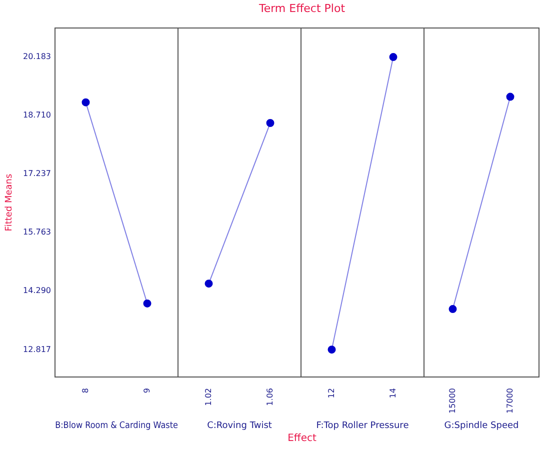 Image resolution: width=544 pixels, height=459 pixels. I want to click on x-tick-label: 1.06, so click(269, 397).